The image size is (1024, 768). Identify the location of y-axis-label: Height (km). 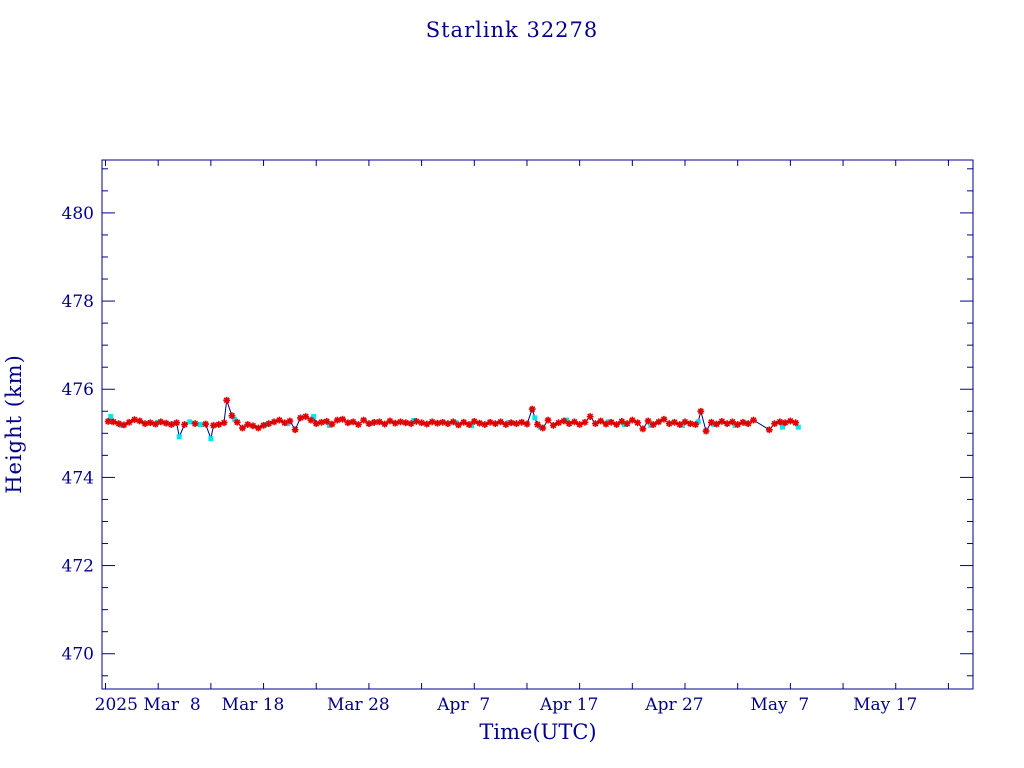
(14, 424).